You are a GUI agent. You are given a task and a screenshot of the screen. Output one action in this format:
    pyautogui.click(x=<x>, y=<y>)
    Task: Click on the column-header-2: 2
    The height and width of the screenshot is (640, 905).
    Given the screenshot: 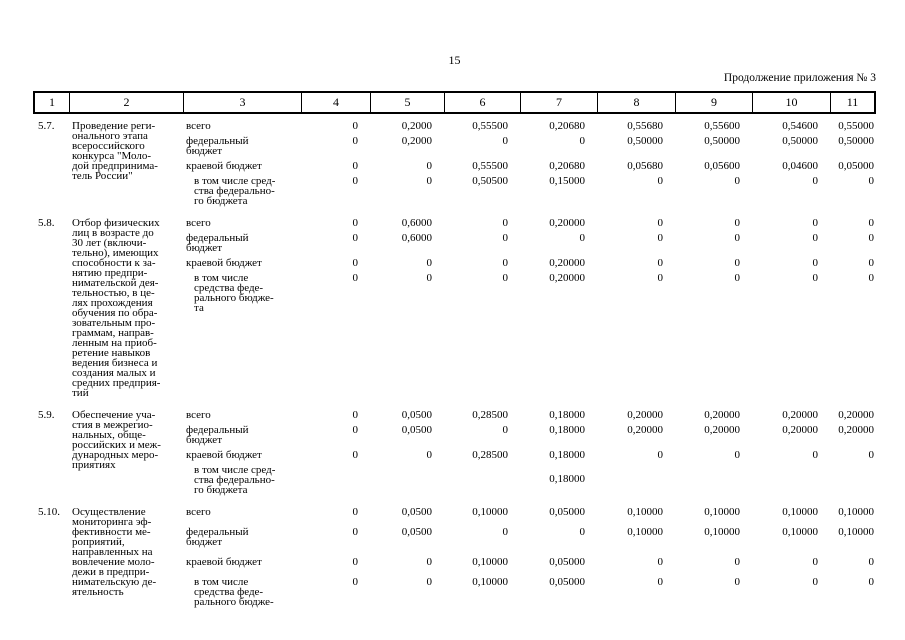 What is the action you would take?
    pyautogui.click(x=126, y=102)
    